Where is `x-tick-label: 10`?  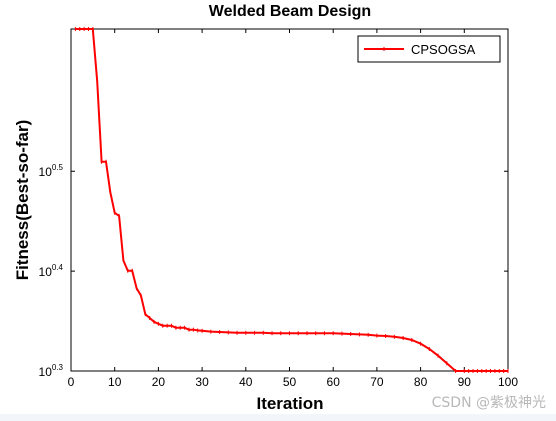
x-tick-label: 10 is located at coordinates (115, 382).